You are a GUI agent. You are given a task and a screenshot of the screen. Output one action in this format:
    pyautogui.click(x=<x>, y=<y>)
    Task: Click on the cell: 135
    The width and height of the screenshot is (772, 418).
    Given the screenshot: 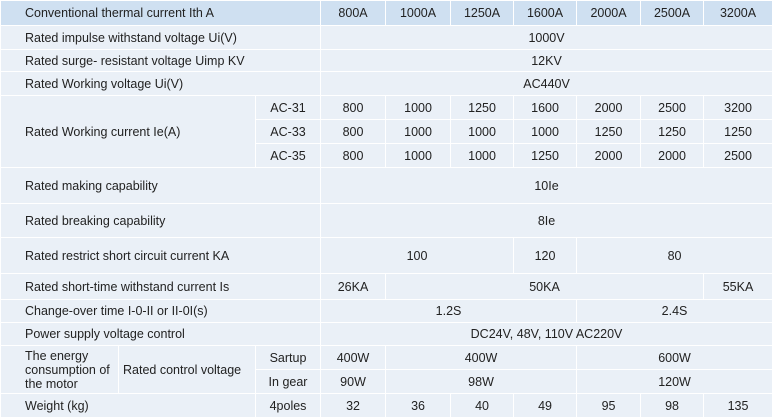 What is the action you would take?
    pyautogui.click(x=737, y=405)
    